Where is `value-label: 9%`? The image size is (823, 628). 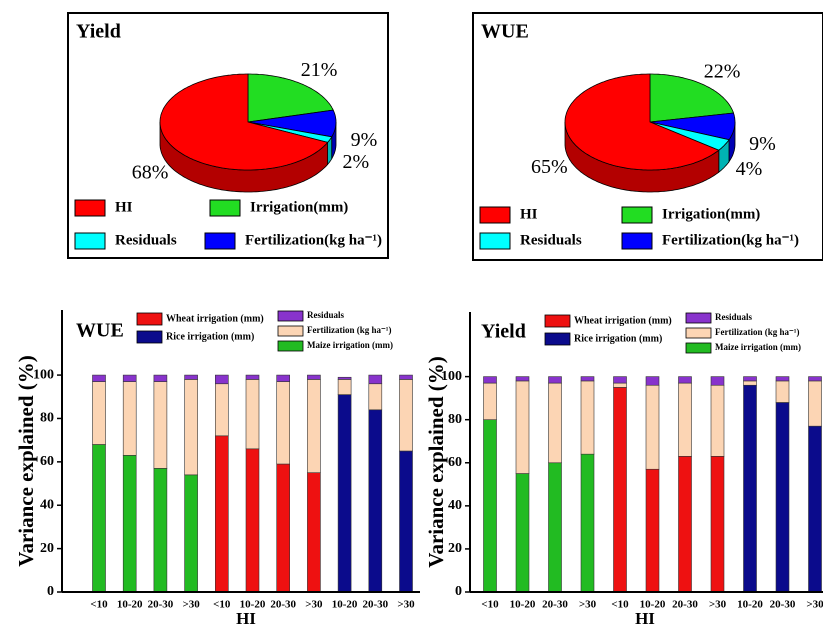 value-label: 9% is located at coordinates (364, 140).